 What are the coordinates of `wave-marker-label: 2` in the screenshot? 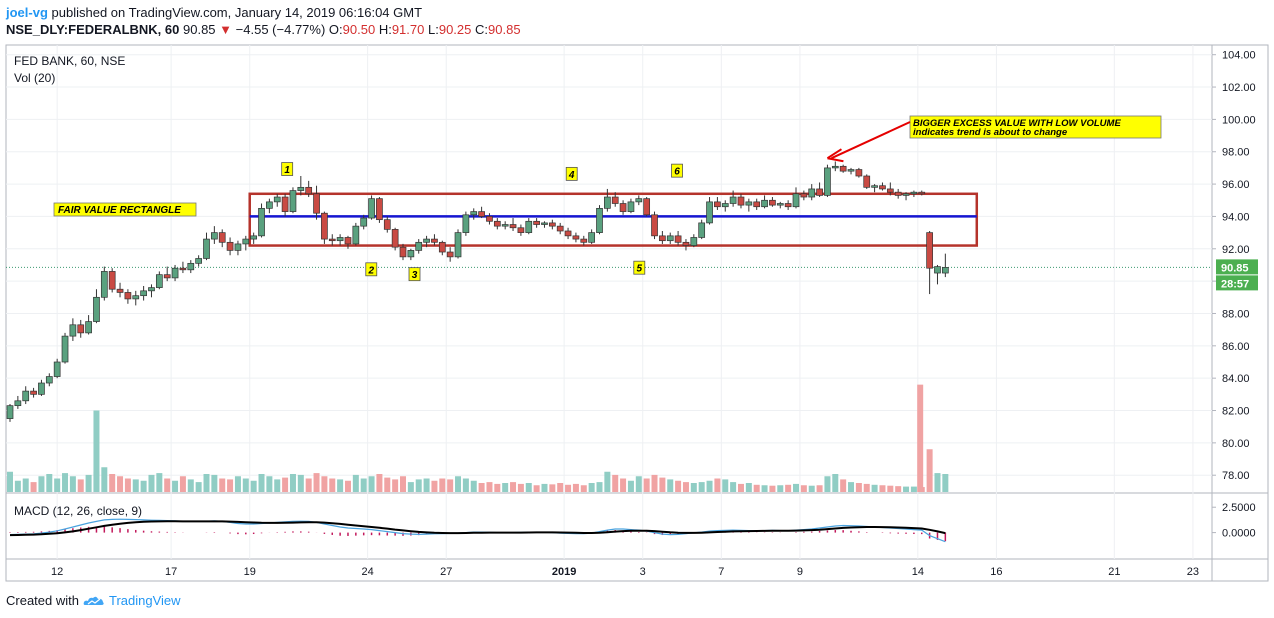 It's located at (370, 270).